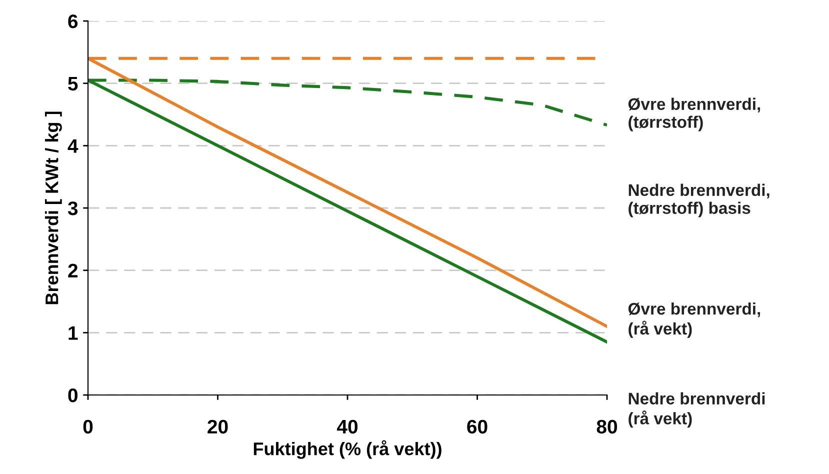  What do you see at coordinates (347, 427) in the screenshot?
I see `x-tick-label: 40` at bounding box center [347, 427].